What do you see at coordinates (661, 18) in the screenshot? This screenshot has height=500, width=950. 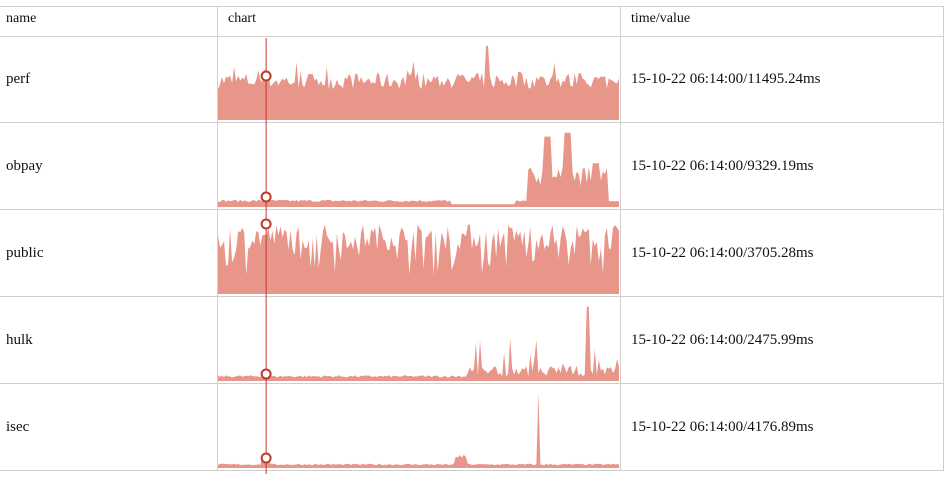 I see `column-header-timevalue: time/value` at bounding box center [661, 18].